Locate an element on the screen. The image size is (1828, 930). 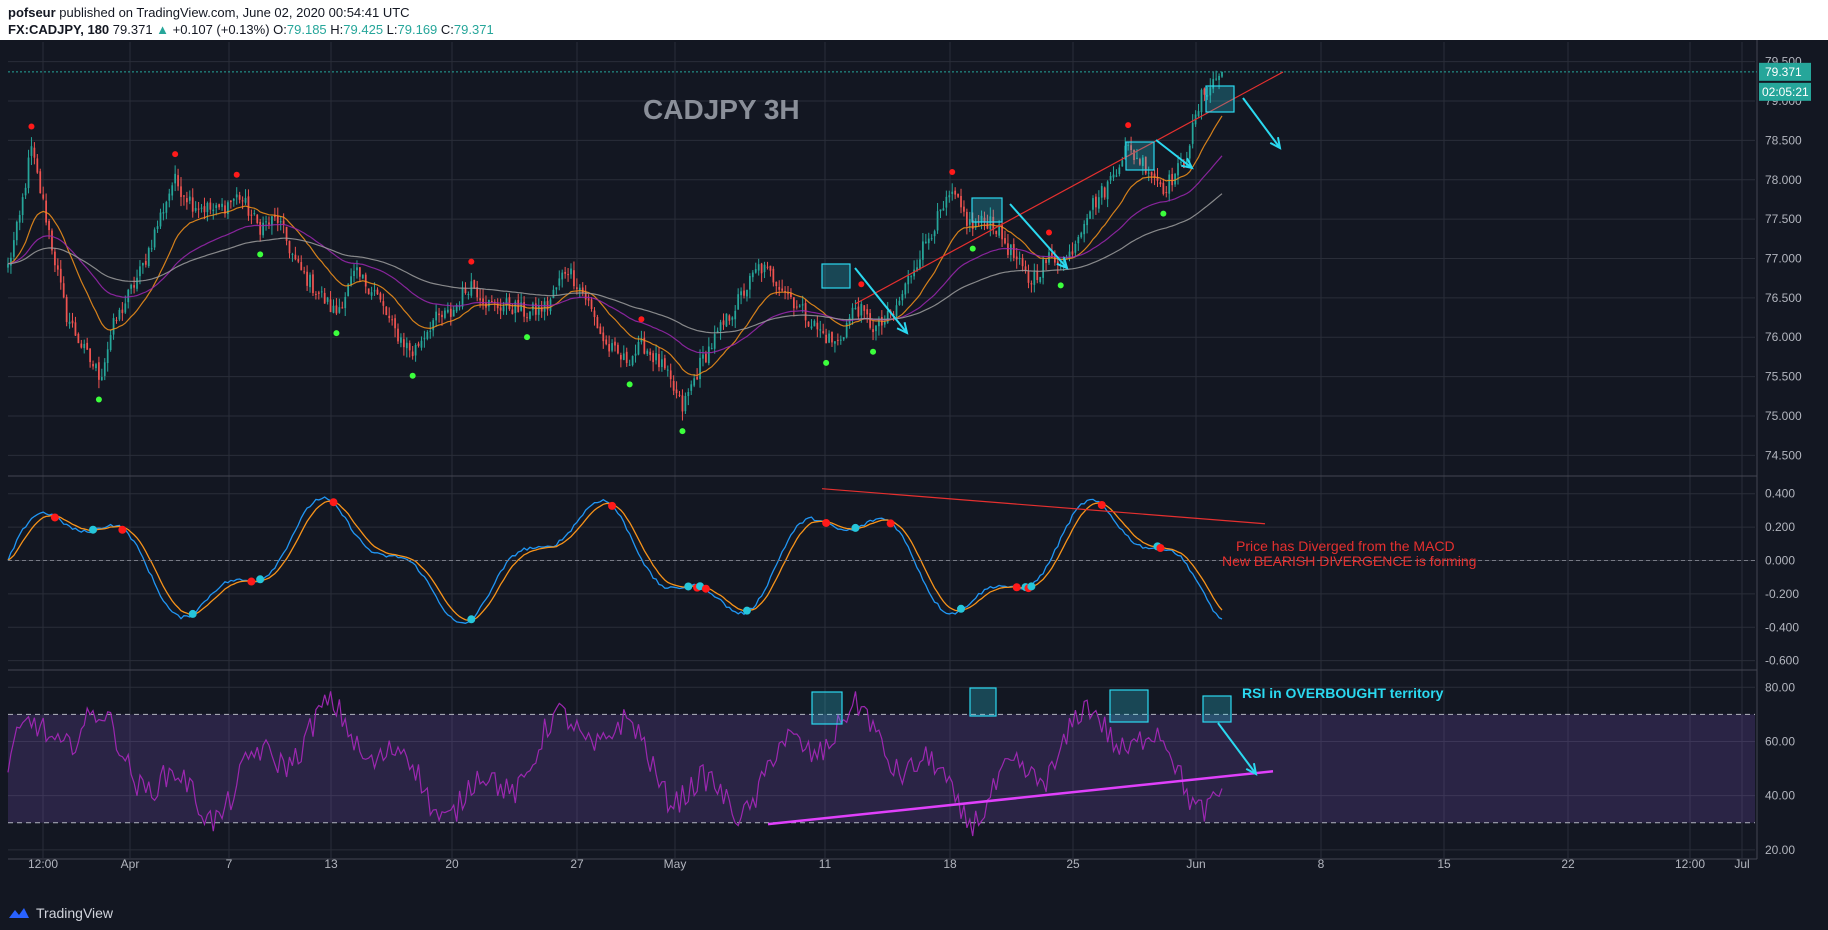
arrow-head-icon is located at coordinates (1187, 163).